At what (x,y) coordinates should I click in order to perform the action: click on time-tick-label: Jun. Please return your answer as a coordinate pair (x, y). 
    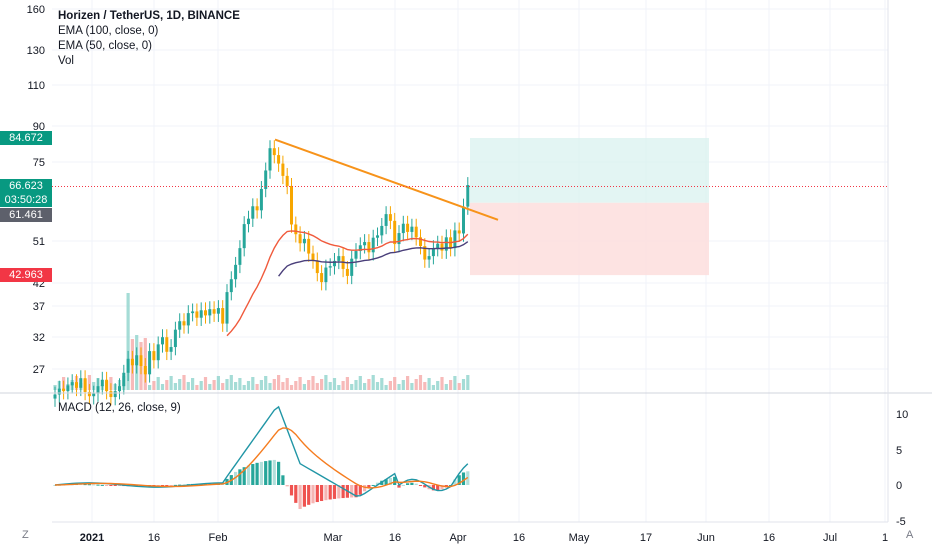
    Looking at the image, I should click on (706, 538).